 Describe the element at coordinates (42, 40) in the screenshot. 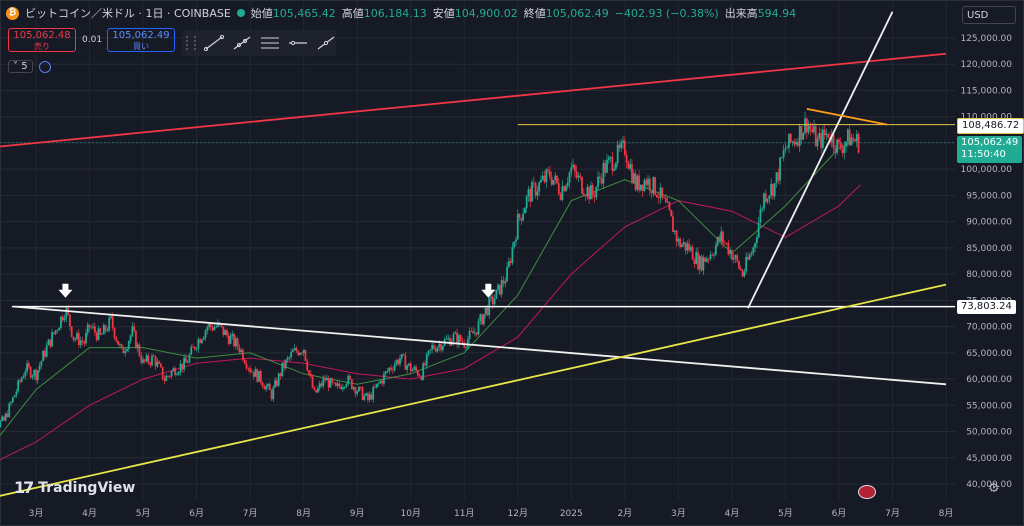

I see `sell-button: 105,062.48 売り` at that location.